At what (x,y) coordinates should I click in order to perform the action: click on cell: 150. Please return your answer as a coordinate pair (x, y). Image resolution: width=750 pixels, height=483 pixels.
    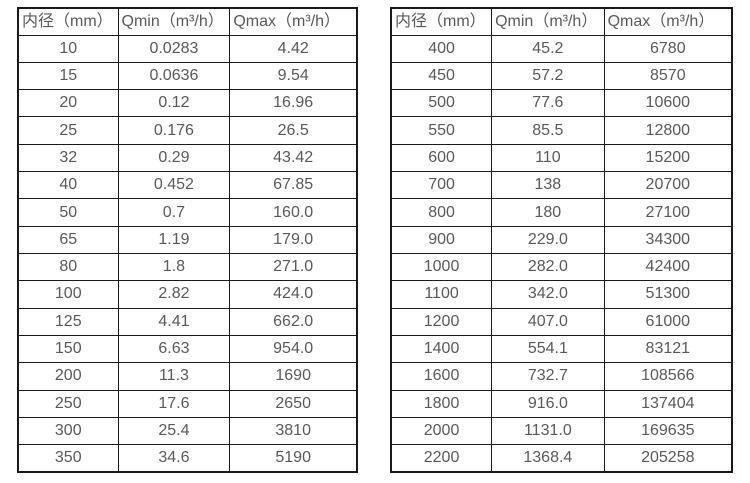
    Looking at the image, I should click on (68, 349).